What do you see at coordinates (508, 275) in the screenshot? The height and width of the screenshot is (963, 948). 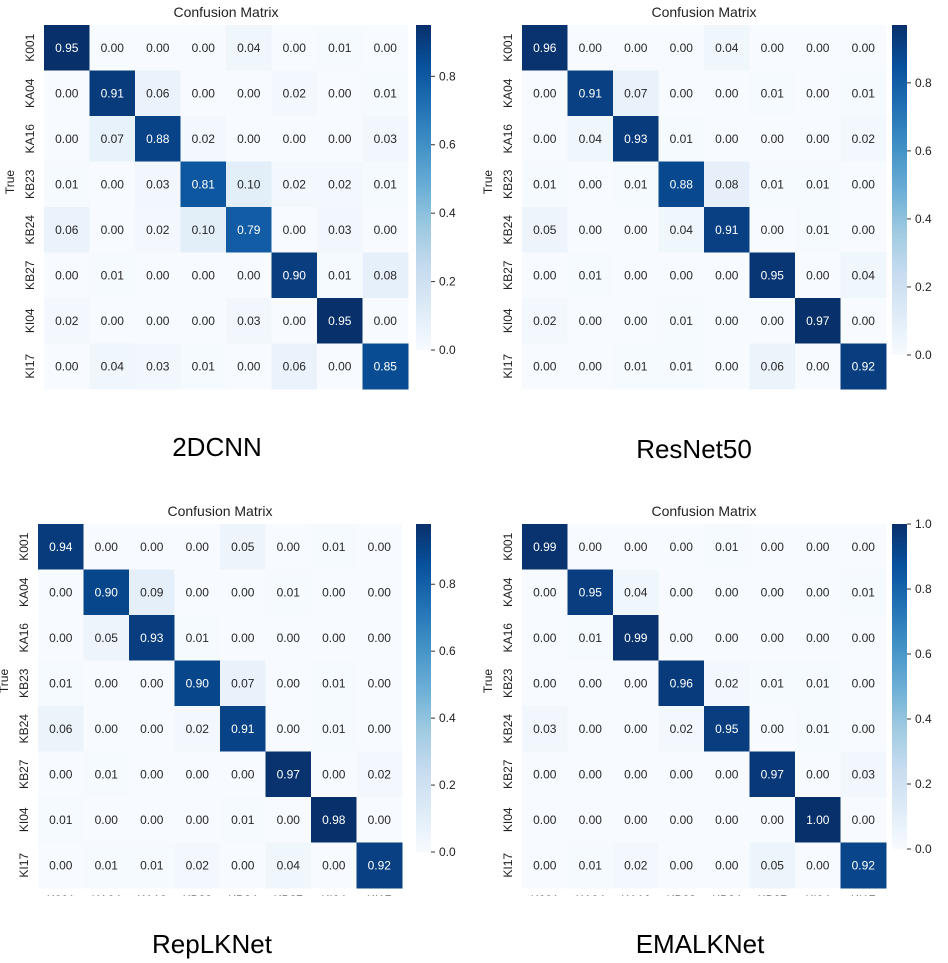 I see `y-tick-label: KB27` at bounding box center [508, 275].